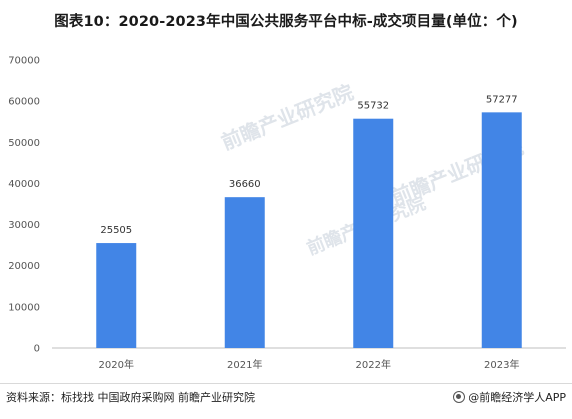  What do you see at coordinates (24, 184) in the screenshot?
I see `y-tick-label: 40000` at bounding box center [24, 184].